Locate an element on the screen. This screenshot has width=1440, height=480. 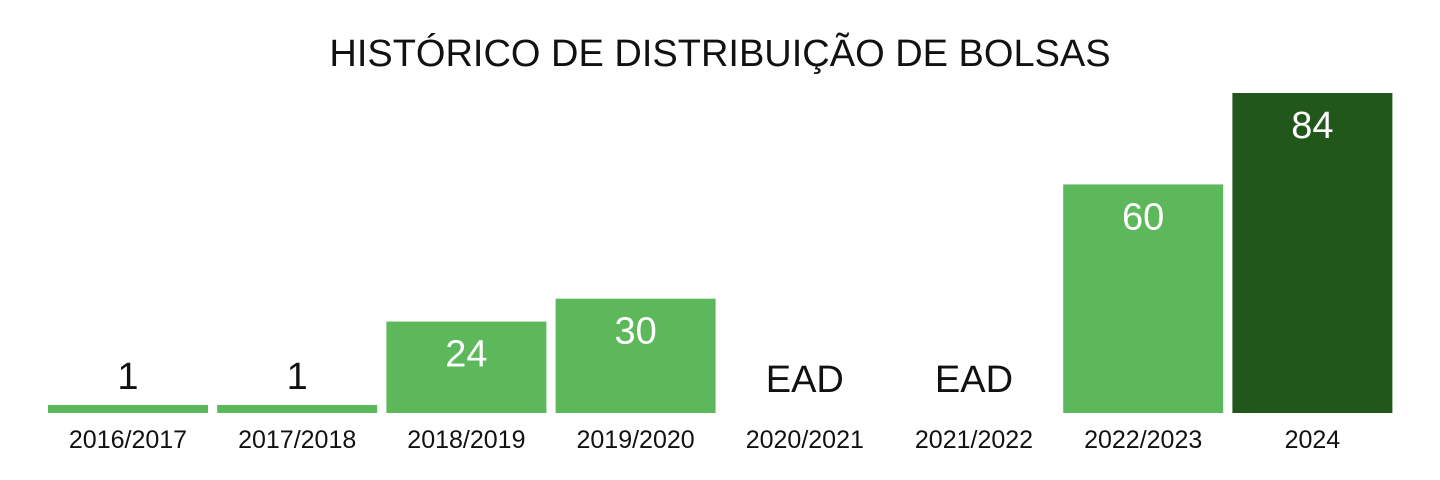
data-label-2019-2020: 30 is located at coordinates (635, 332).